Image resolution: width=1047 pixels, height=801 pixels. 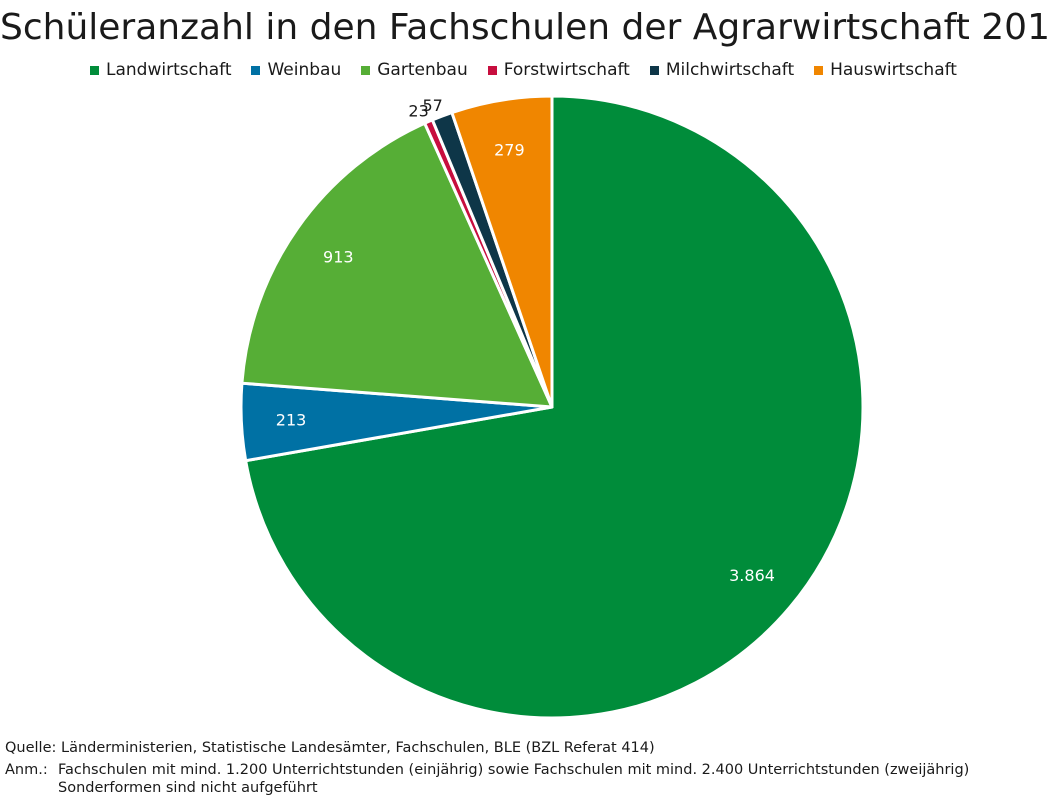 I want to click on legend-label: Weinbau, so click(x=304, y=70).